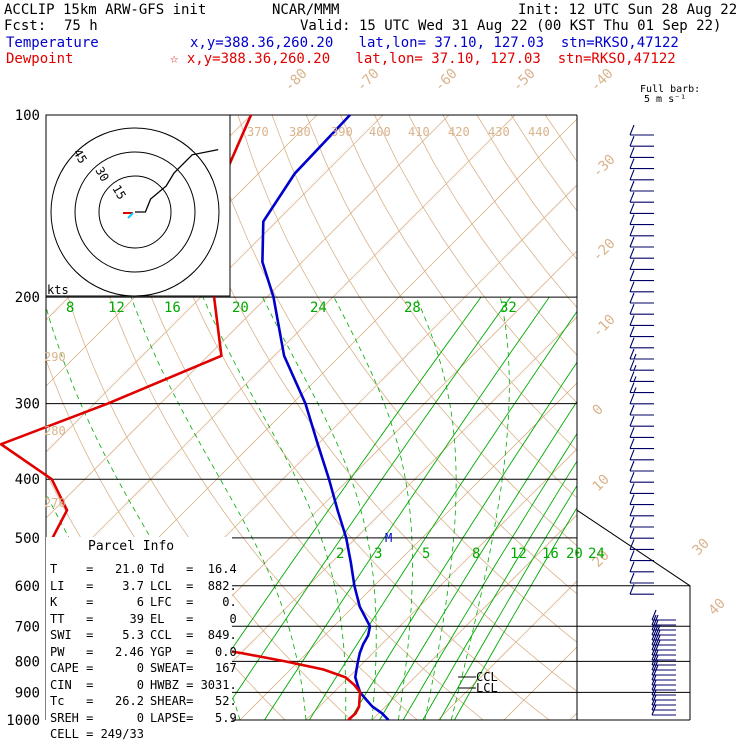  I want to click on mixing-ratio-label-lower: 16, so click(550, 554).